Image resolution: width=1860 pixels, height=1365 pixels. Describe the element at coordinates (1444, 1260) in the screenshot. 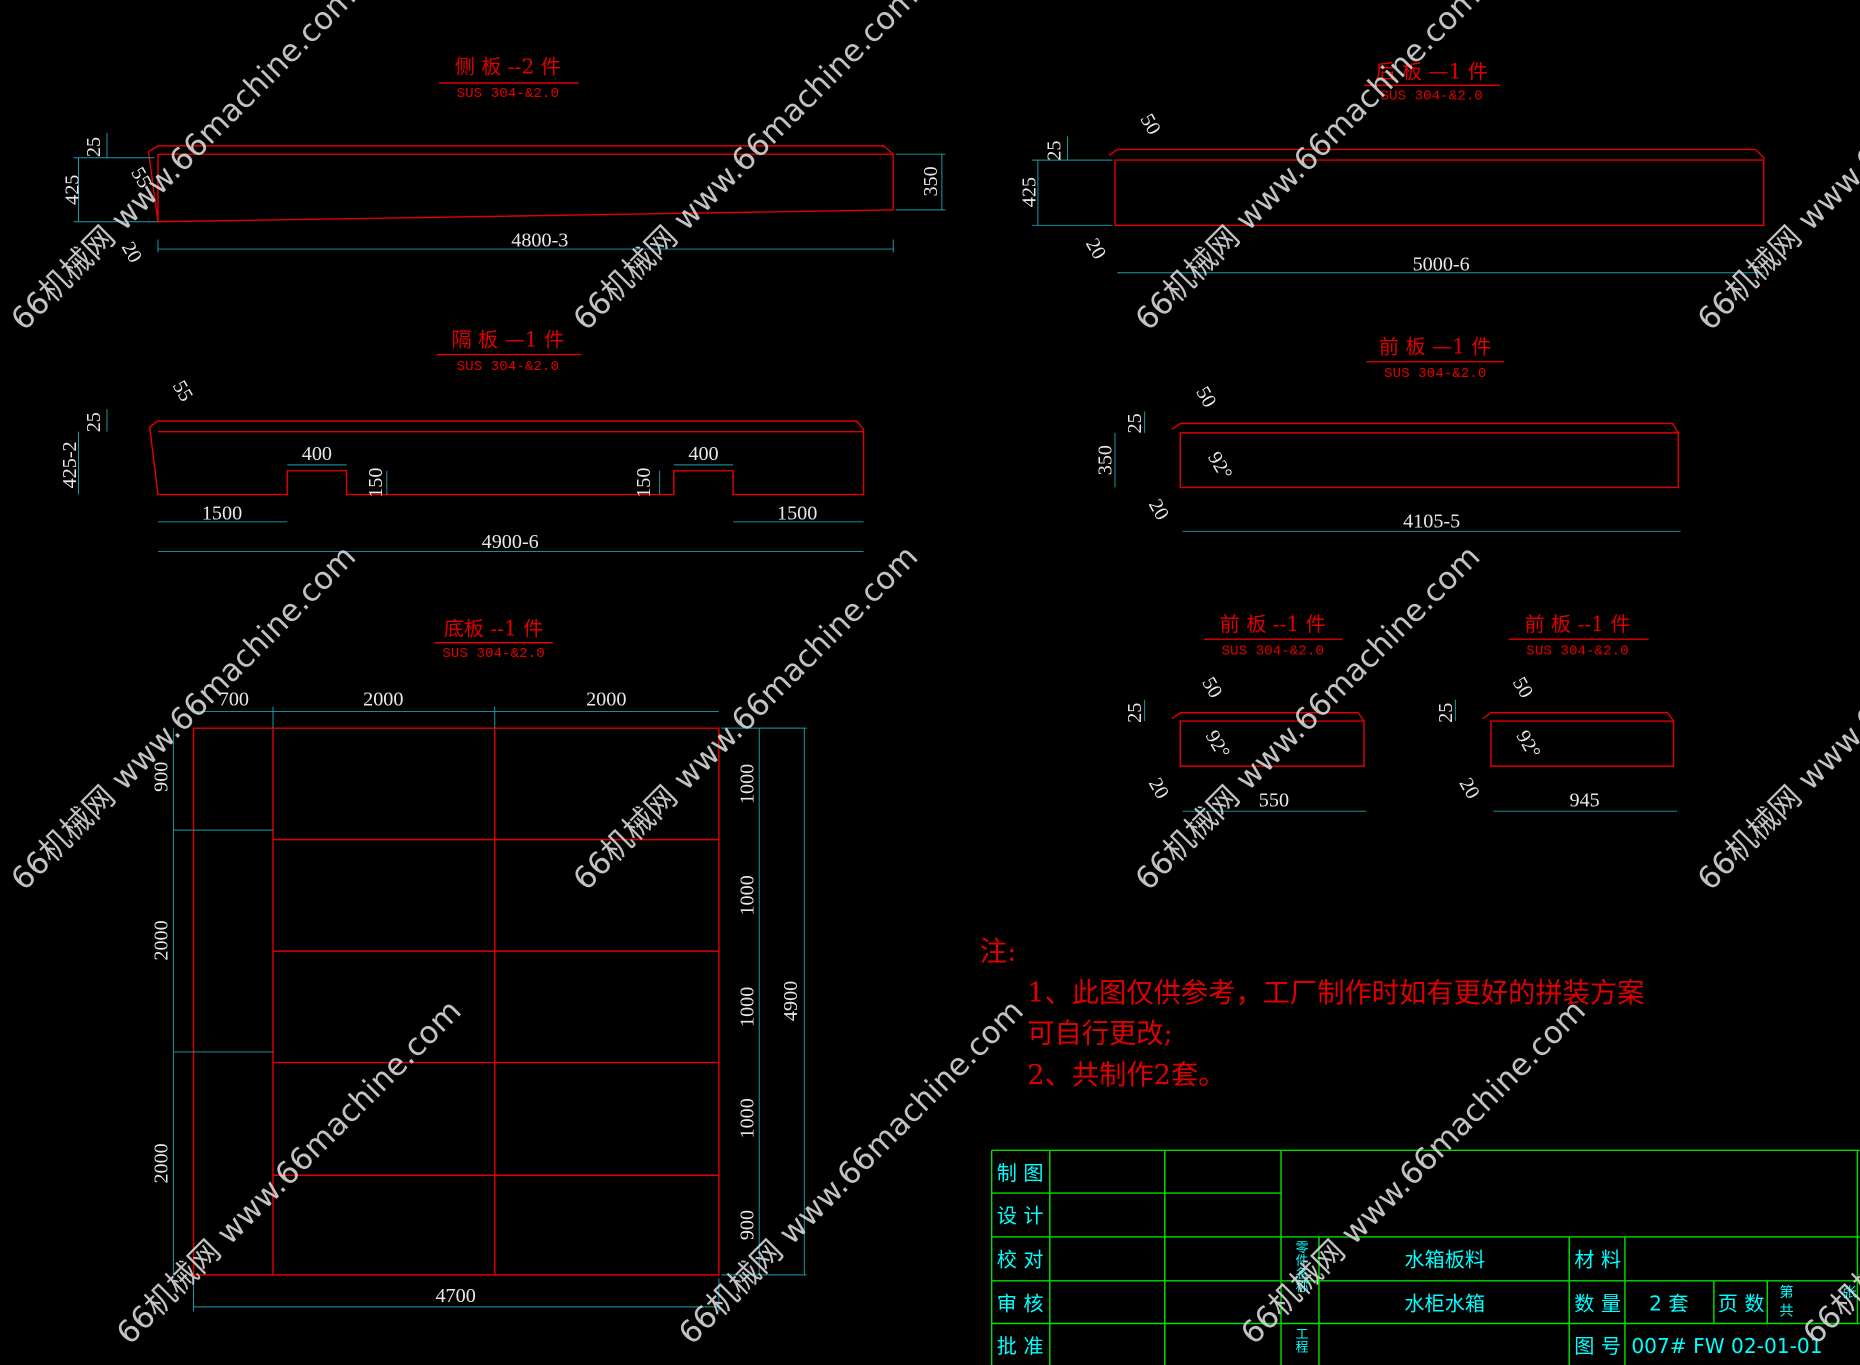

I see `part-name: 水箱板料` at that location.